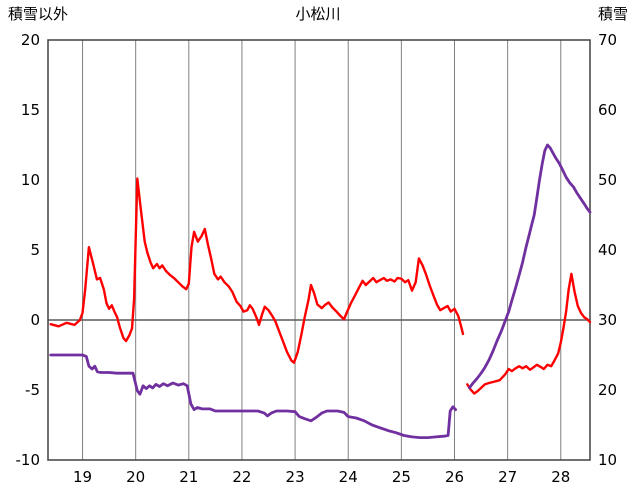 Image resolution: width=636 pixels, height=501 pixels. Describe the element at coordinates (28, 460) in the screenshot. I see `left-tick-label--10: -10` at that location.